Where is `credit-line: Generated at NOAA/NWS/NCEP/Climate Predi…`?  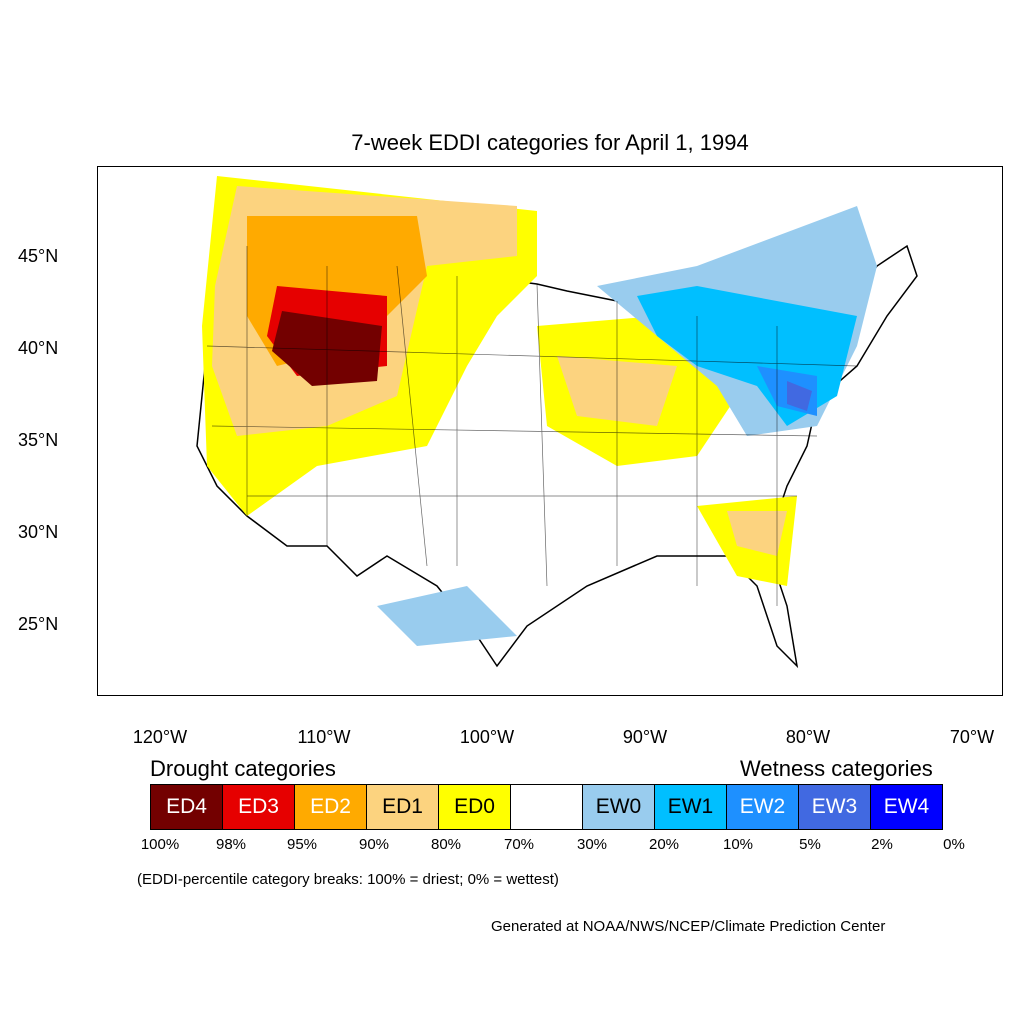
credit-line: Generated at NOAA/NWS/NCEP/Climate Predi… is located at coordinates (688, 926).